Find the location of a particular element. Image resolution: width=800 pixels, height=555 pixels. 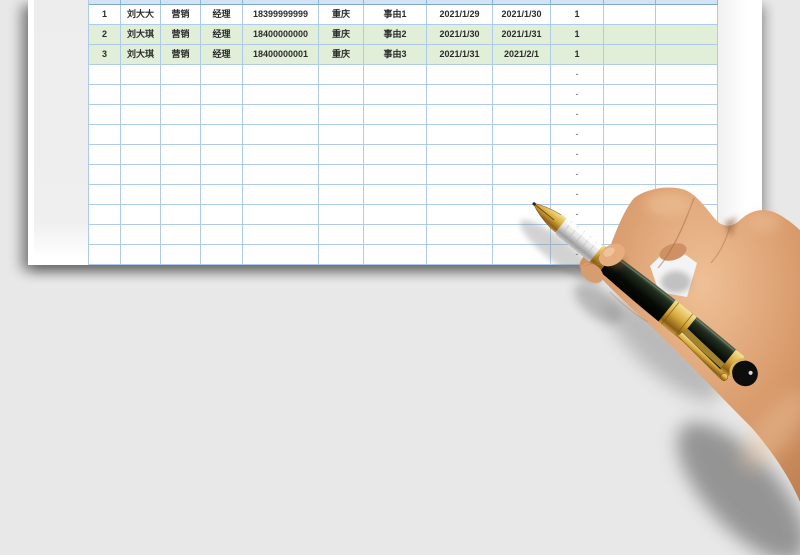

table-cell: 2021/1/31 is located at coordinates (522, 35).